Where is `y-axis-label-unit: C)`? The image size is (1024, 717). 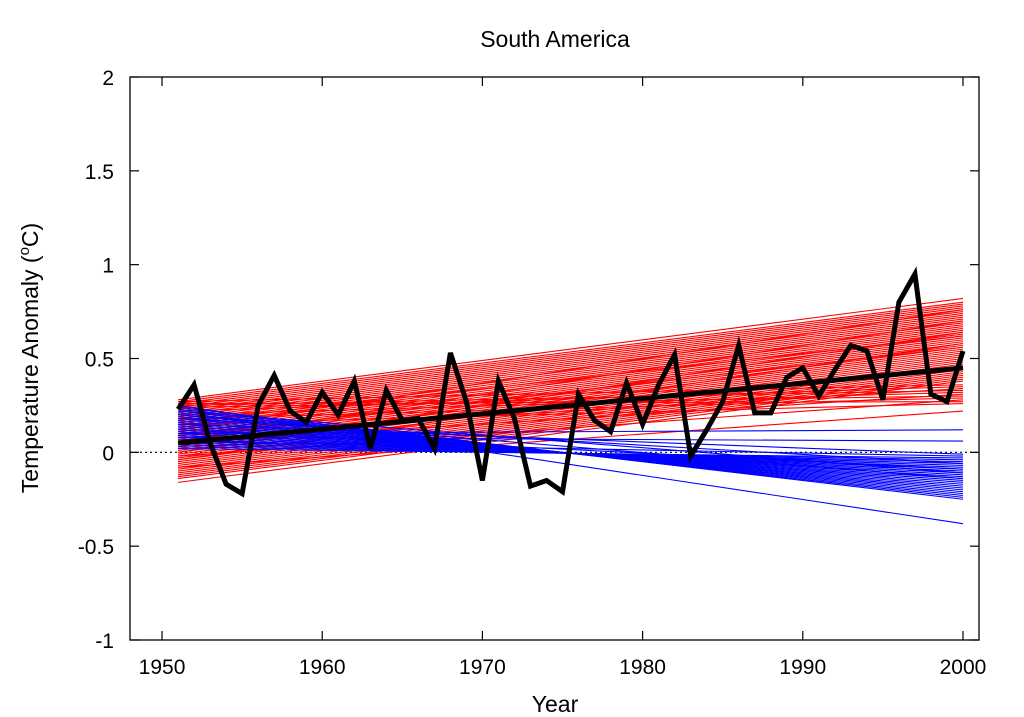
y-axis-label-unit: C) is located at coordinates (30, 235).